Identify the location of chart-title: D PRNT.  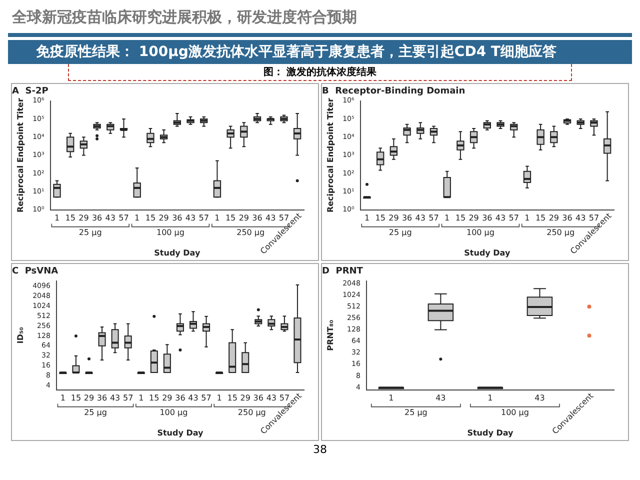
(343, 271).